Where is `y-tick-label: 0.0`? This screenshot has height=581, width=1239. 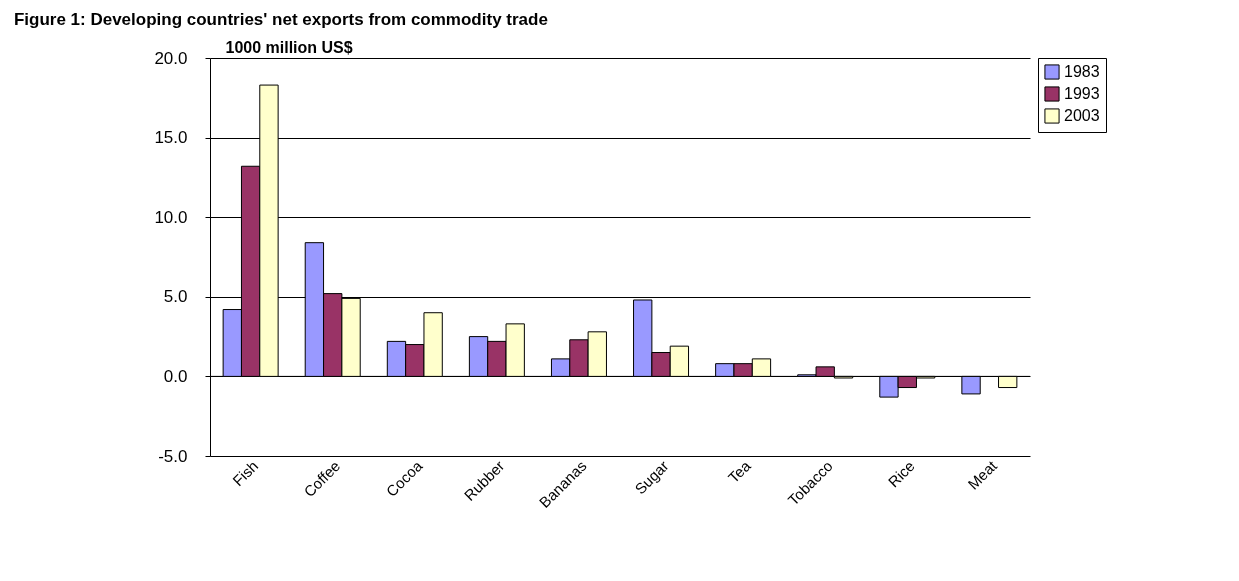
y-tick-label: 0.0 is located at coordinates (175, 376).